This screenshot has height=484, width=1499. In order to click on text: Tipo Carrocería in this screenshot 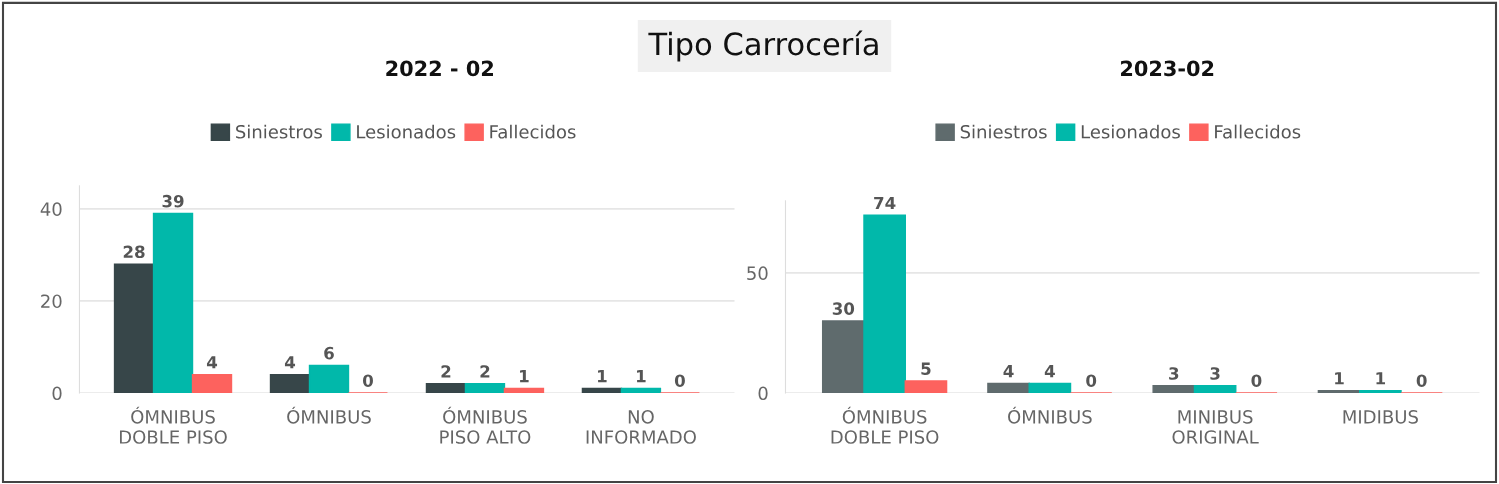, I will do `click(763, 46)`.